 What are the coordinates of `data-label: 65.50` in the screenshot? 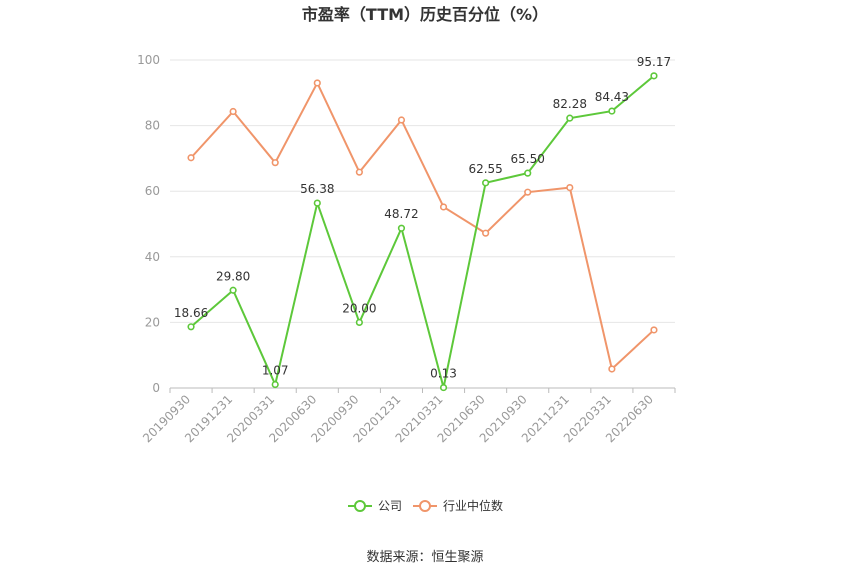 It's located at (528, 159).